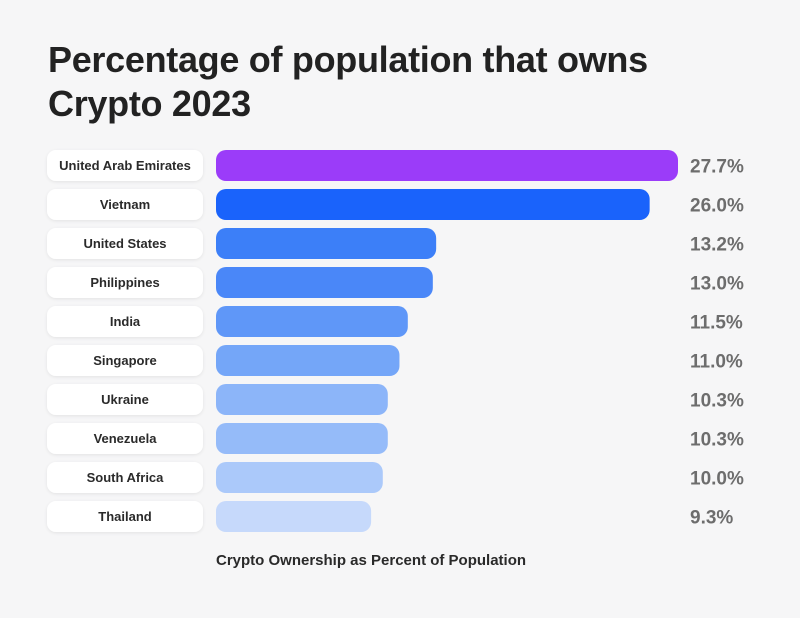 The height and width of the screenshot is (618, 800). Describe the element at coordinates (716, 323) in the screenshot. I see `value-label: 11.5%` at that location.